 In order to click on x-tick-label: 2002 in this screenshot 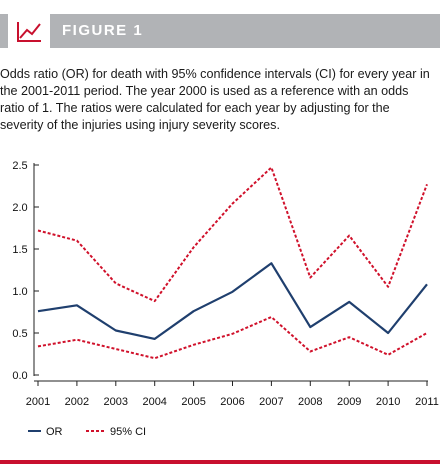, I will do `click(77, 402)`.